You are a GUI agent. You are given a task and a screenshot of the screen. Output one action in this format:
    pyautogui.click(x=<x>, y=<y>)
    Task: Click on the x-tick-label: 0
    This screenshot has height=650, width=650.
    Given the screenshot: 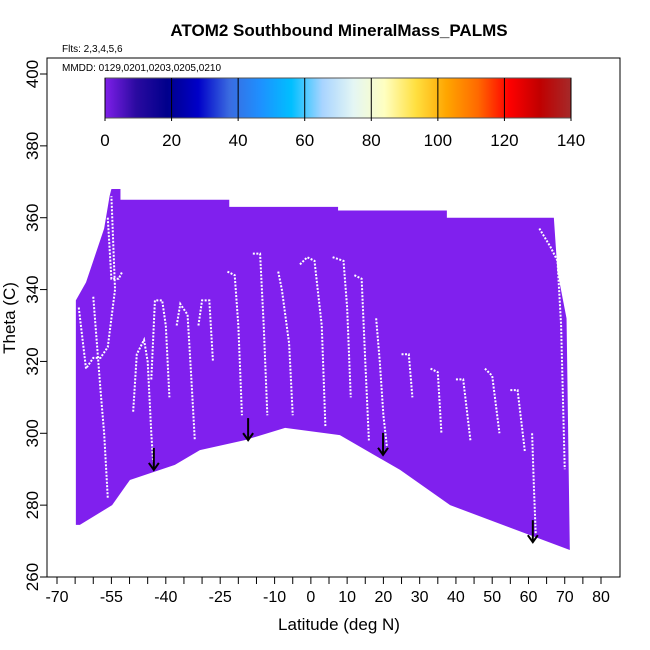 What is the action you would take?
    pyautogui.click(x=310, y=597)
    